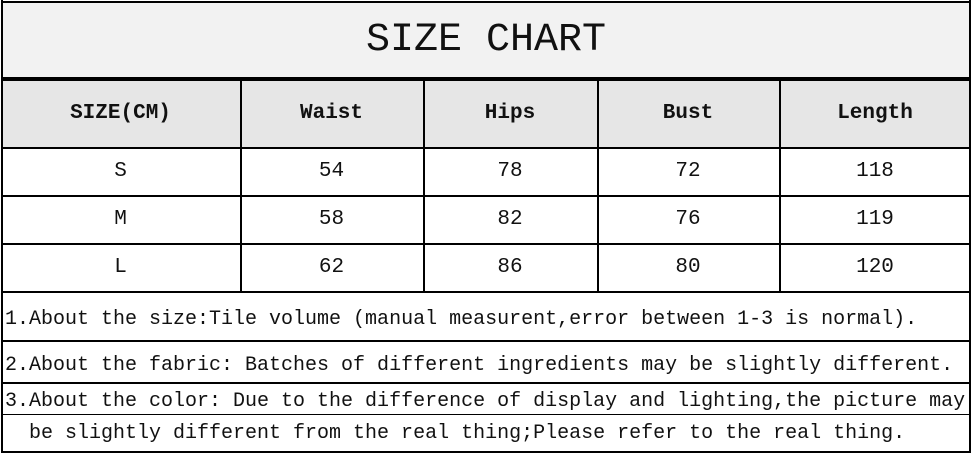  What do you see at coordinates (331, 267) in the screenshot?
I see `cell-waist: 62` at bounding box center [331, 267].